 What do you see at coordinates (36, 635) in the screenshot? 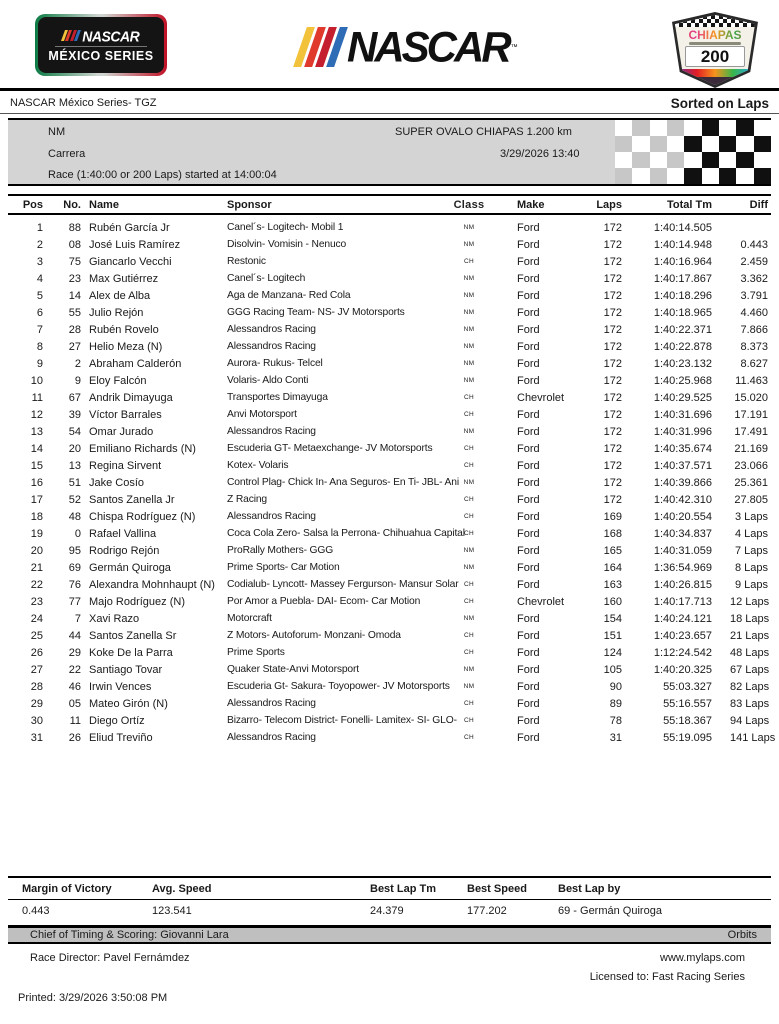
I see `cell-pos: 25` at bounding box center [36, 635].